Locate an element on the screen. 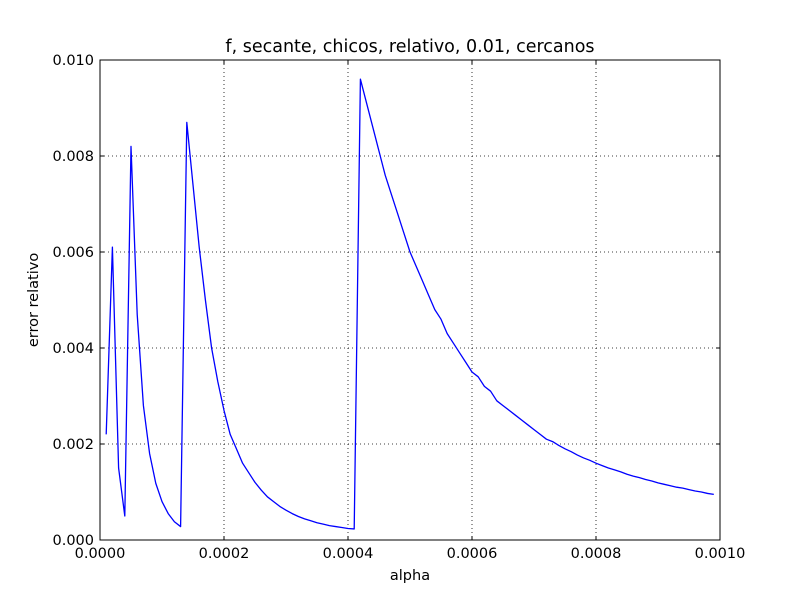 The width and height of the screenshot is (800, 600). y-axis-label: error relativo is located at coordinates (34, 300).